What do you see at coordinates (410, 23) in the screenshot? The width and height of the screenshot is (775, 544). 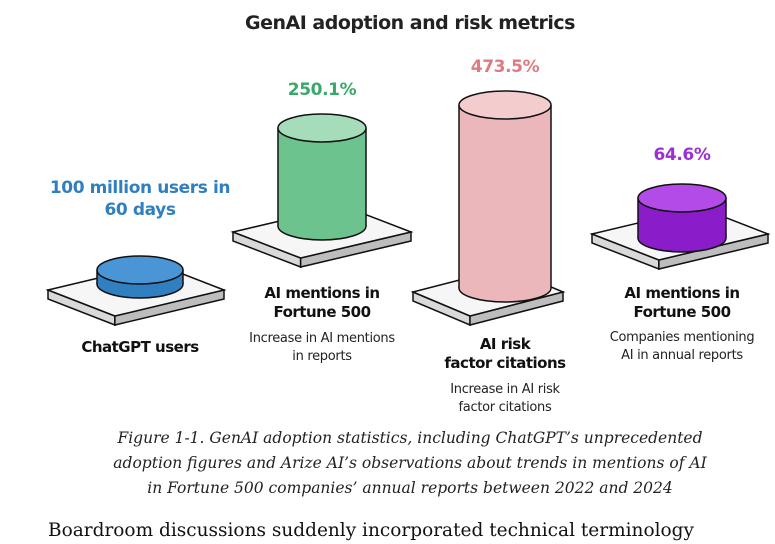 I see `figure-title: GenAI adoption and risk metrics` at bounding box center [410, 23].